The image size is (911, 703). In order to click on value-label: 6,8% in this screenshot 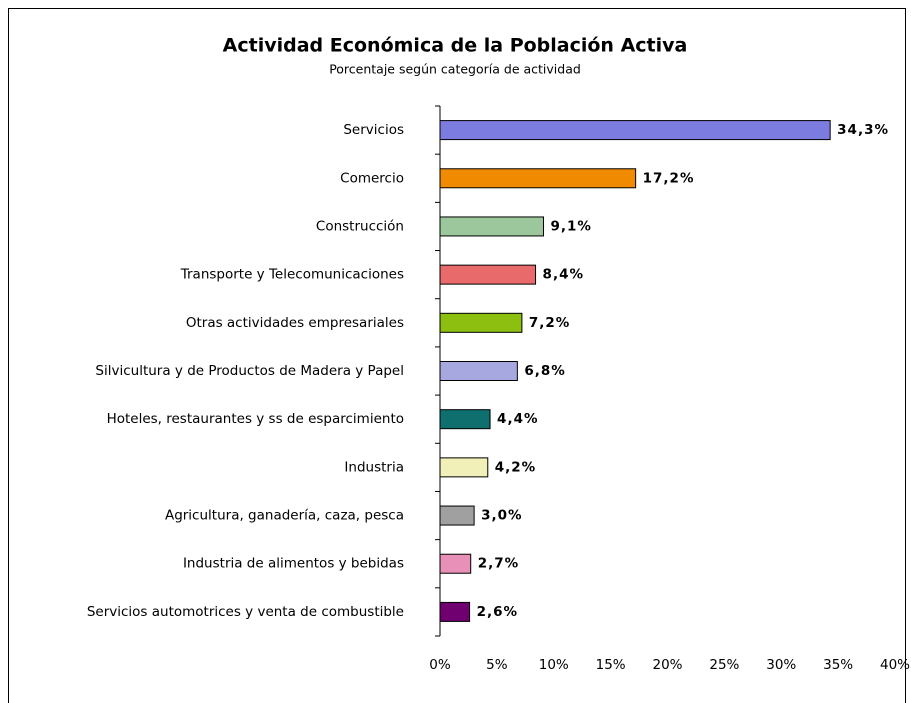, I will do `click(544, 371)`.